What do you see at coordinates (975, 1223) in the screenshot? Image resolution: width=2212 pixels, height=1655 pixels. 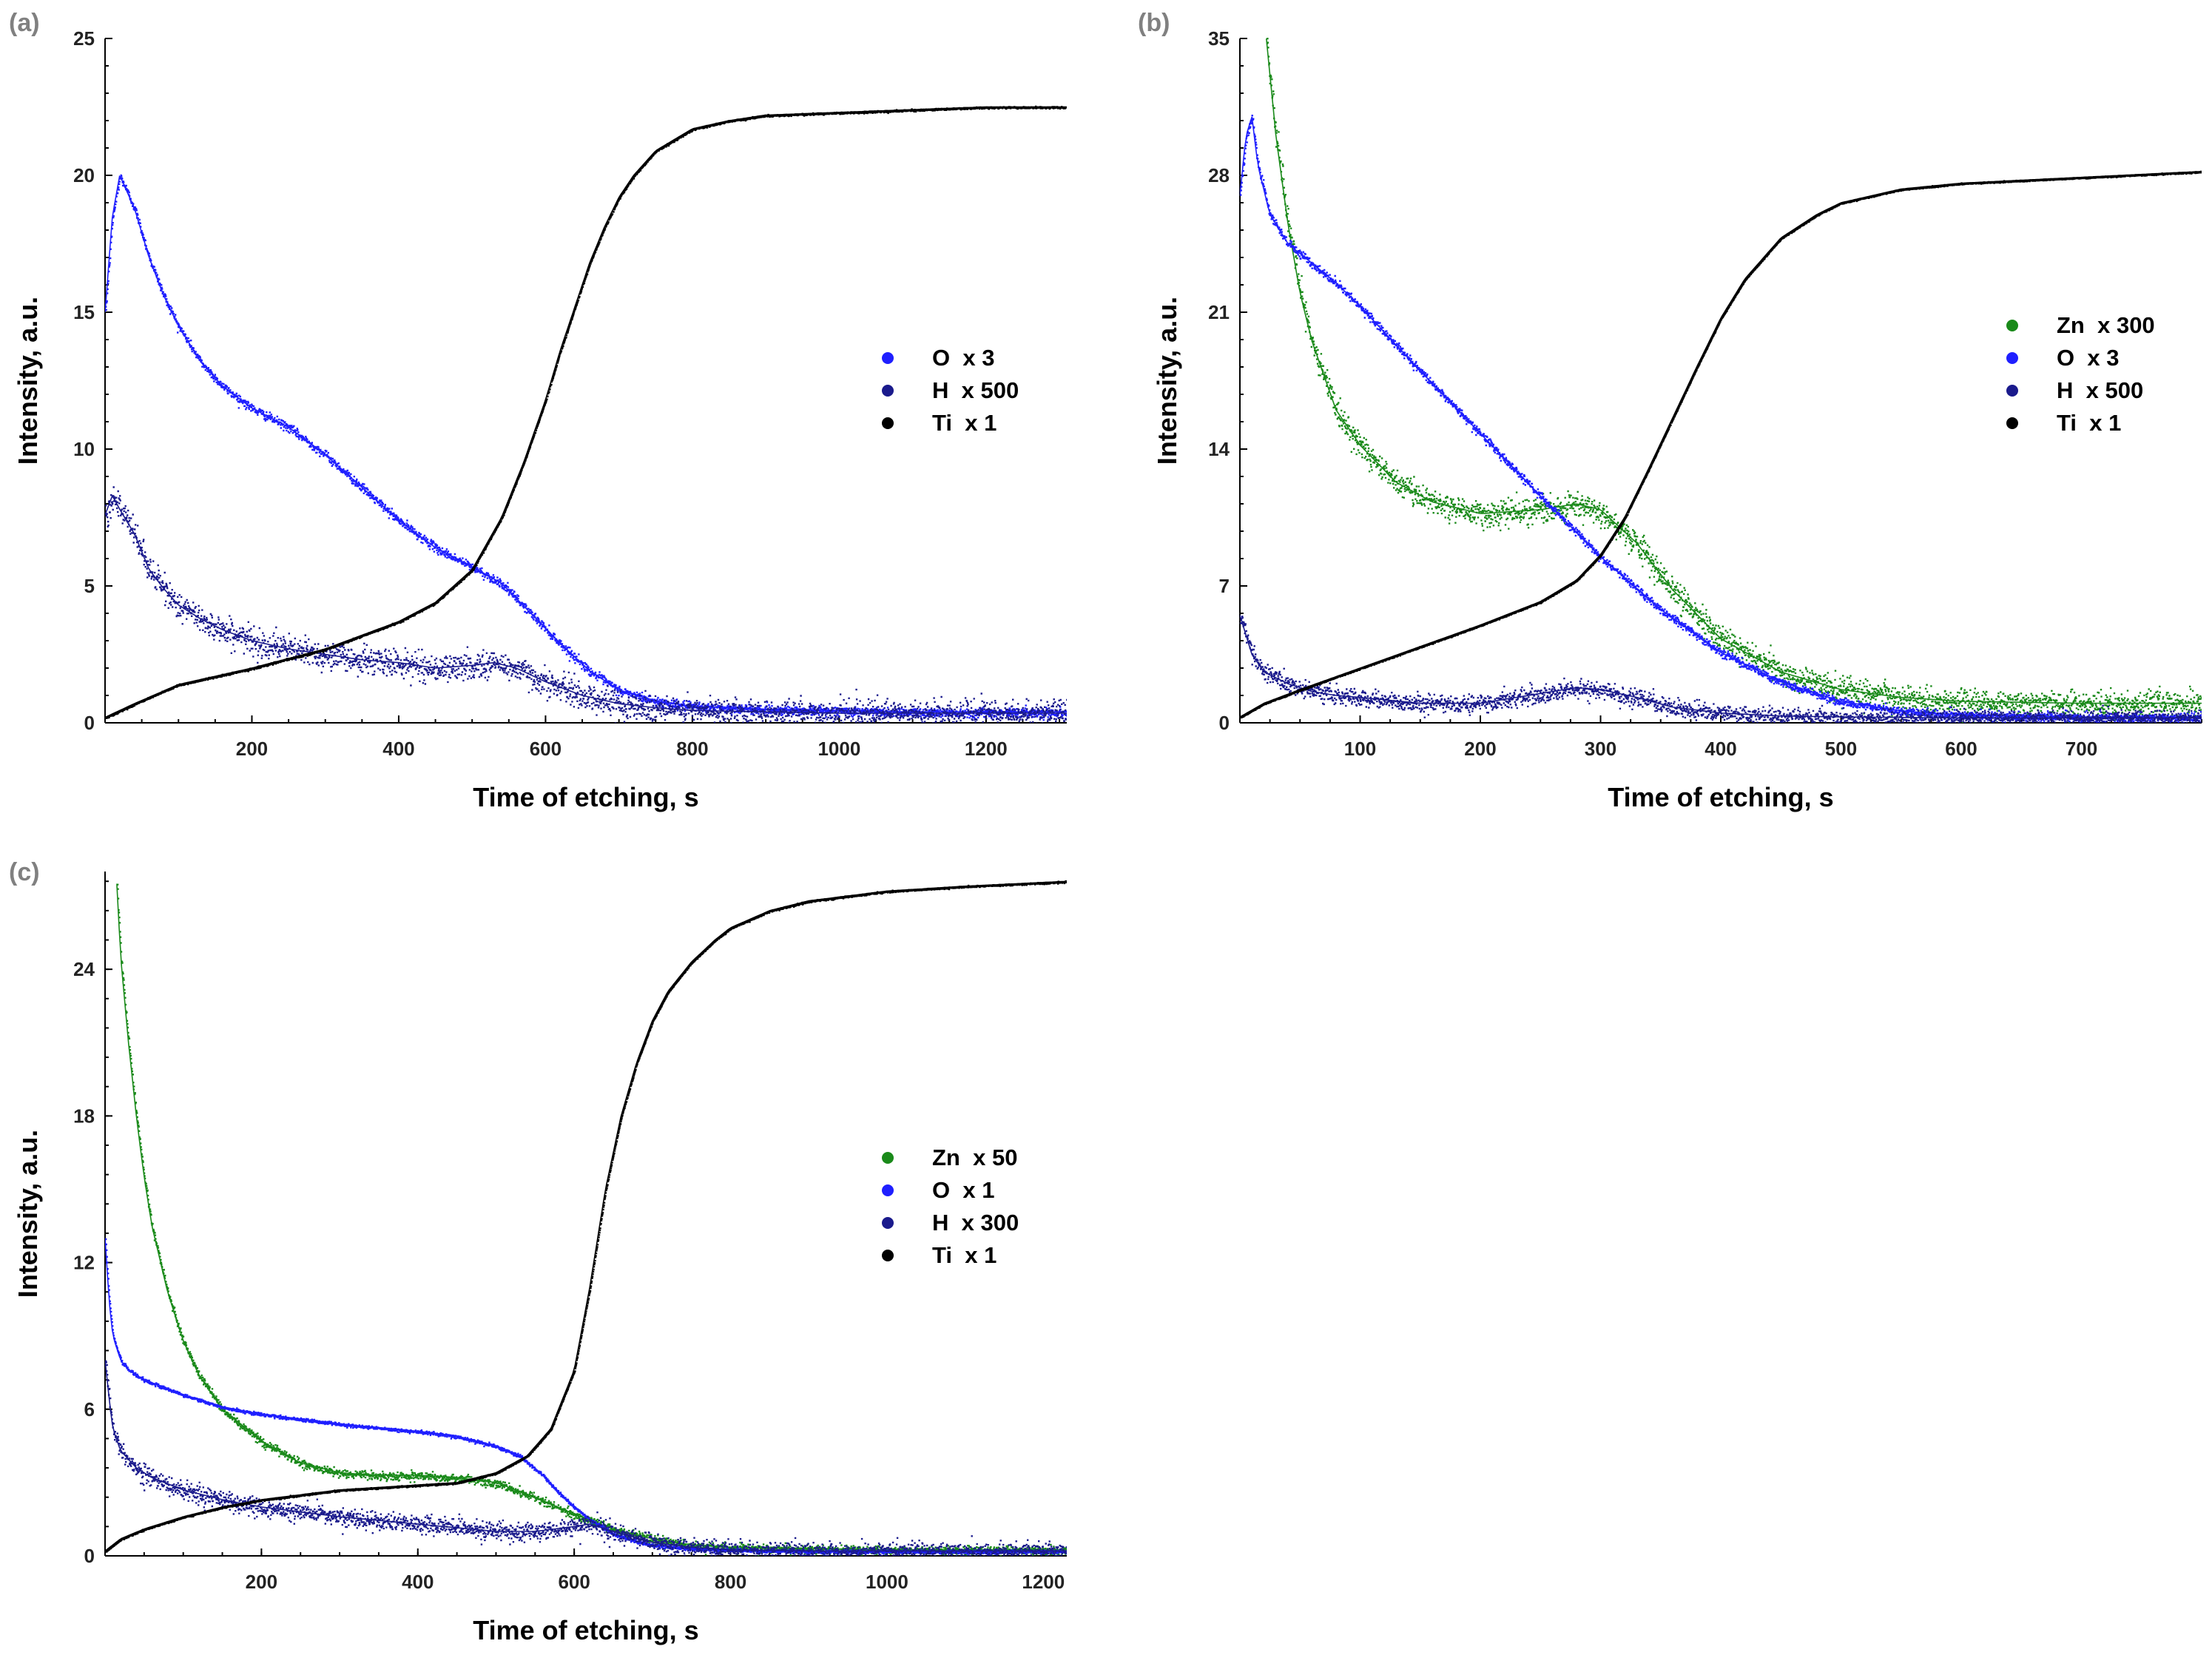 I see `legend-label: H x 300` at bounding box center [975, 1223].